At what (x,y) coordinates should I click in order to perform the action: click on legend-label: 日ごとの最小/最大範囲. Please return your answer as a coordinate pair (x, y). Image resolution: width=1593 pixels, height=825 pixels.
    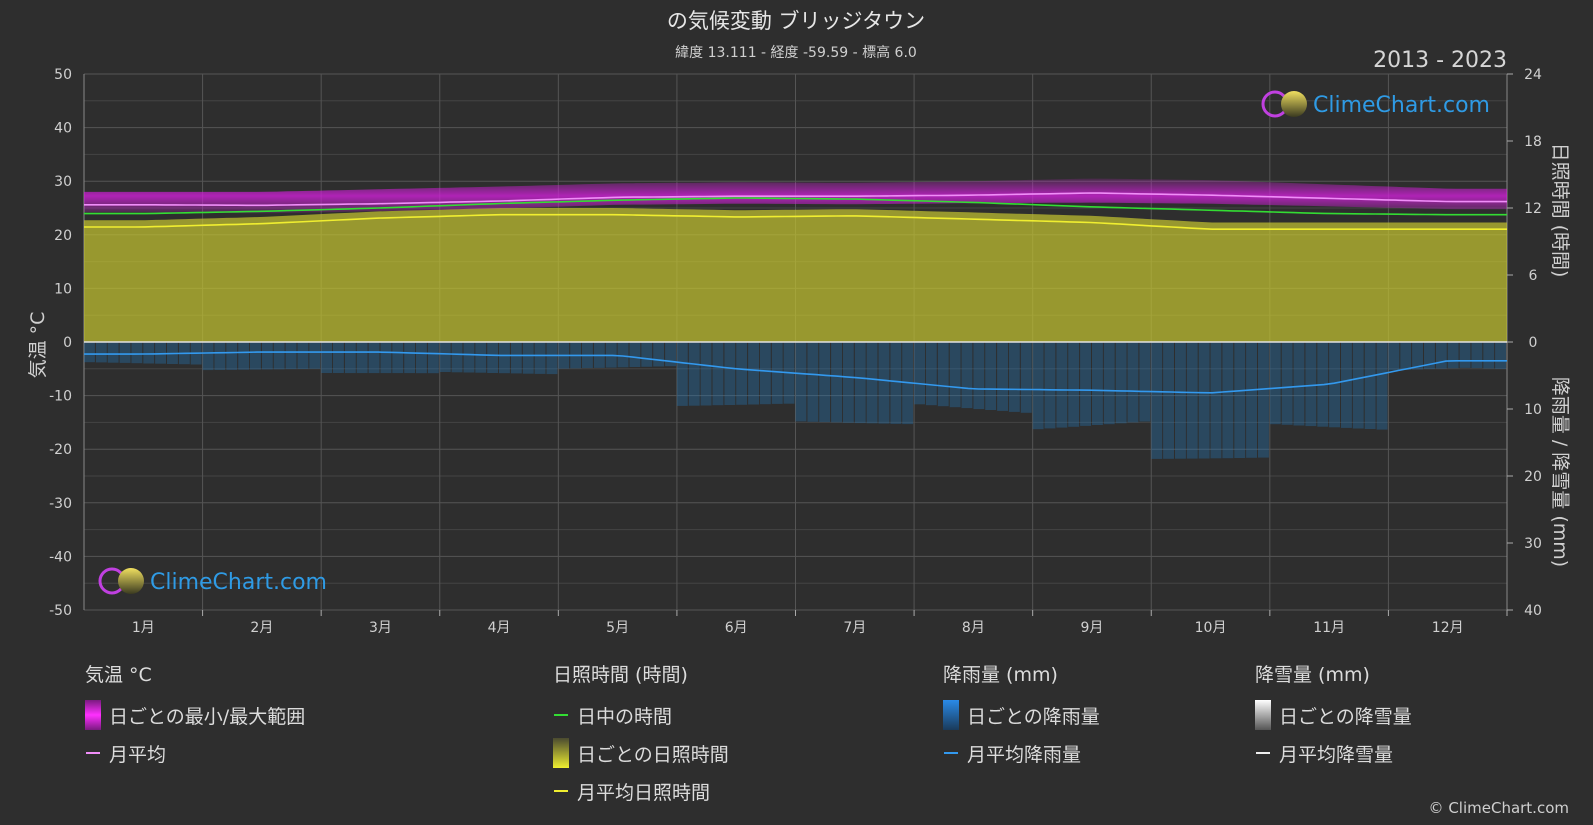
    Looking at the image, I should click on (207, 716).